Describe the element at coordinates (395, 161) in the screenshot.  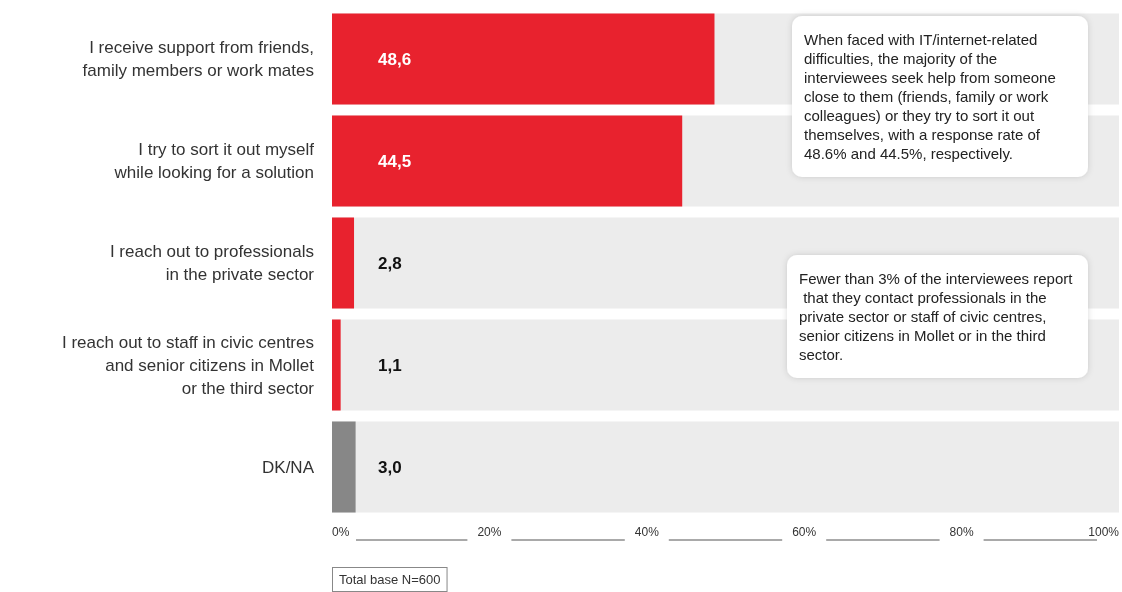
I see `data-label: 44,5` at that location.